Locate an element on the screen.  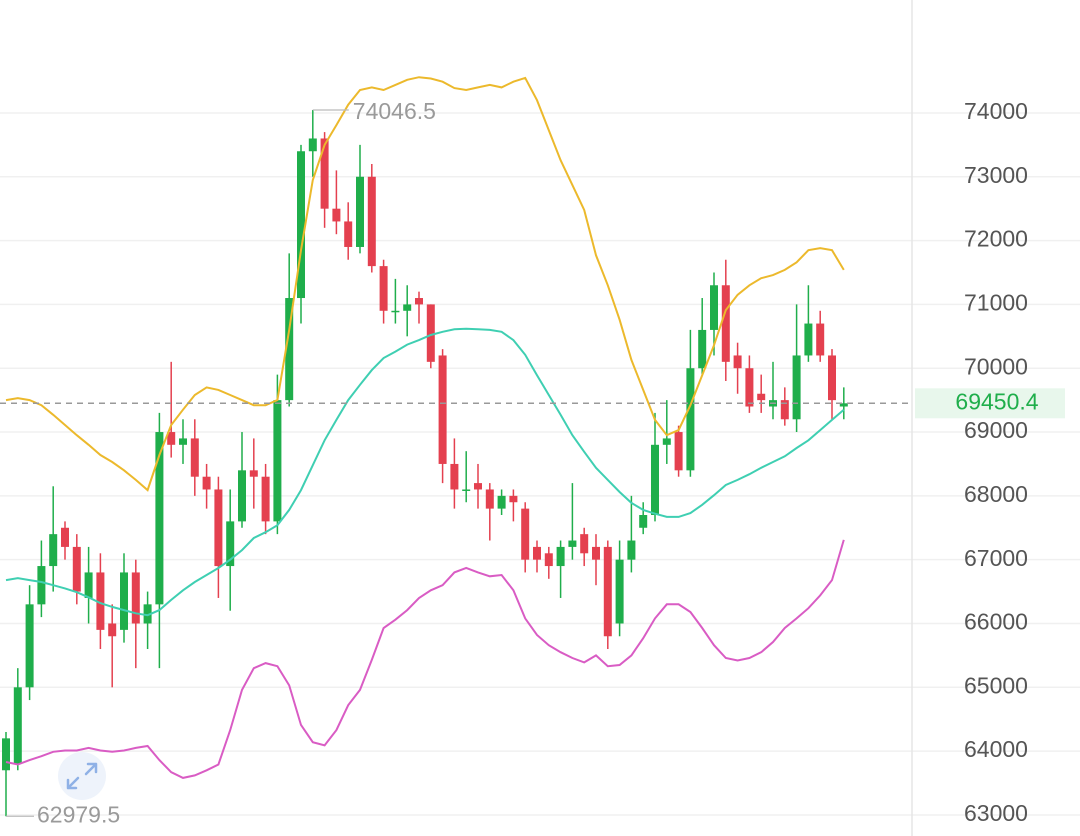
y-tick-label: 69000 is located at coordinates (996, 430).